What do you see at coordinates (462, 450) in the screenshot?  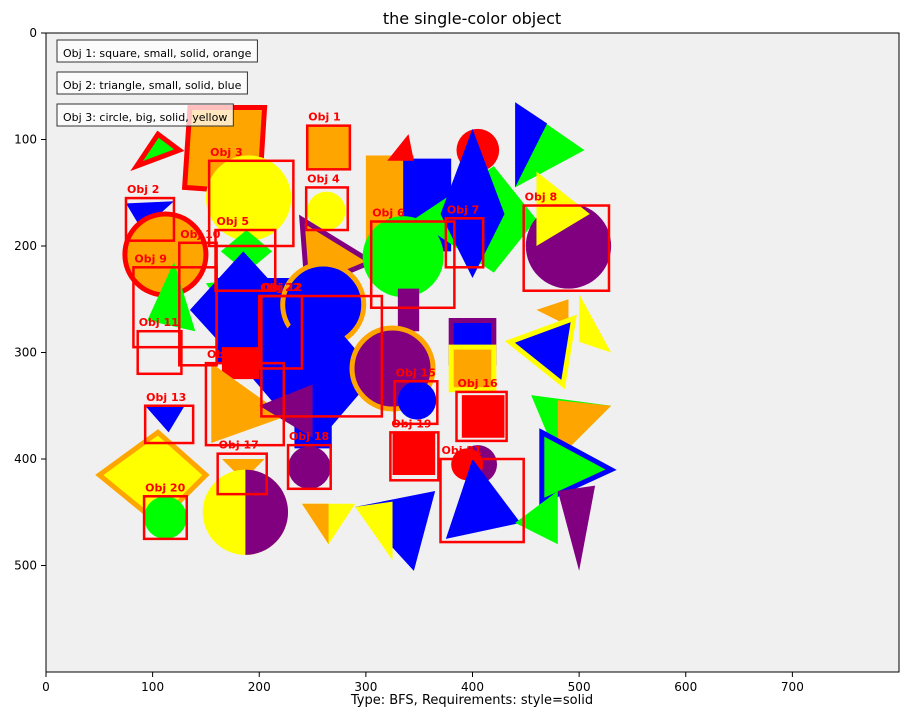 I see `obj-box-label: Obj 21` at bounding box center [462, 450].